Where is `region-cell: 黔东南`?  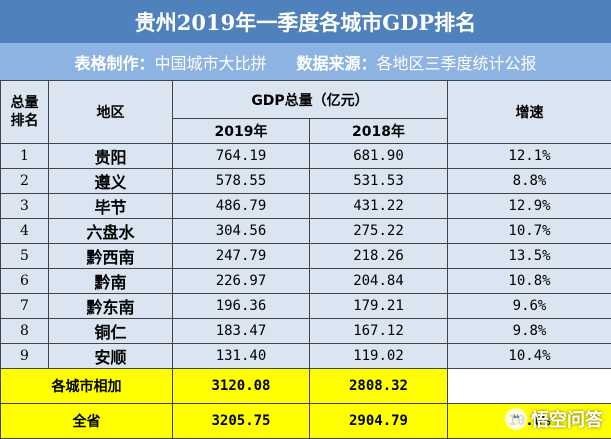 region-cell: 黔东南 is located at coordinates (111, 306).